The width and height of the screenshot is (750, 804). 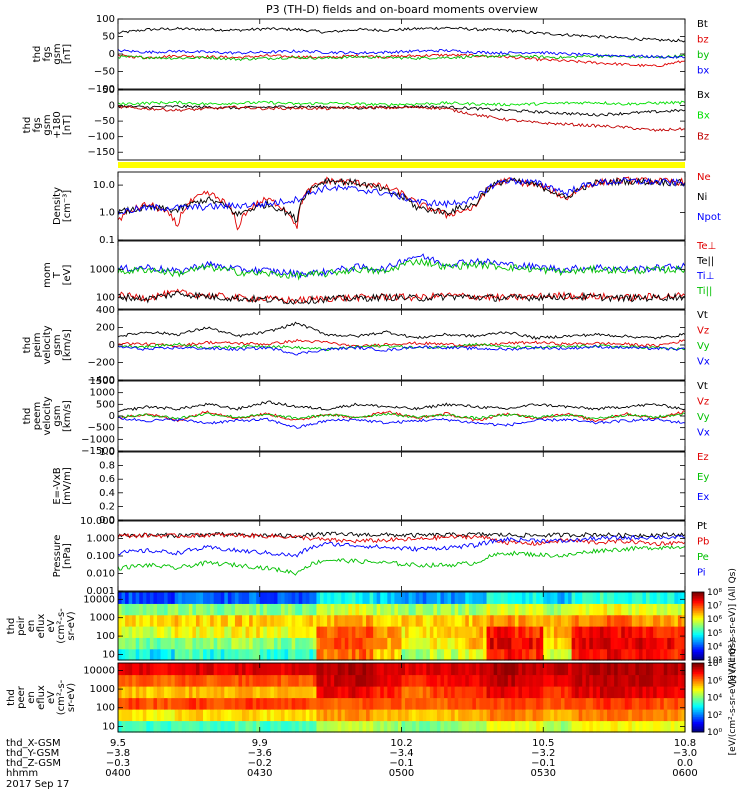 I want to click on ephemeris-value: 0500, so click(x=401, y=773).